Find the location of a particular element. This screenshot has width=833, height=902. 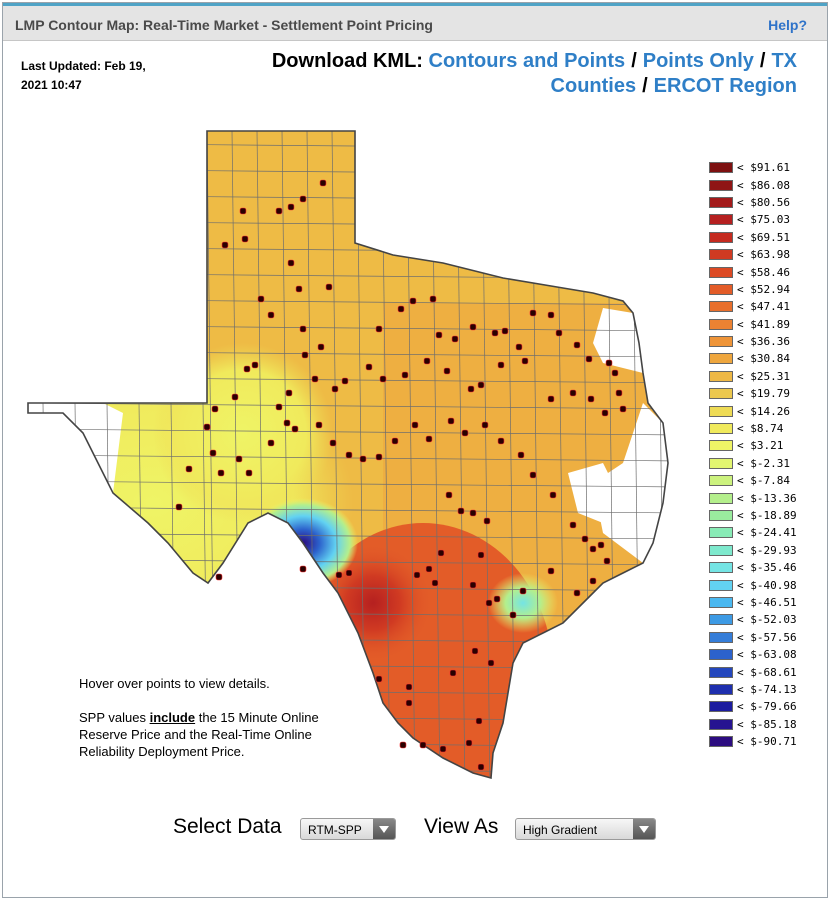

kml-link-ercot-region: ERCOT Region is located at coordinates (725, 86).